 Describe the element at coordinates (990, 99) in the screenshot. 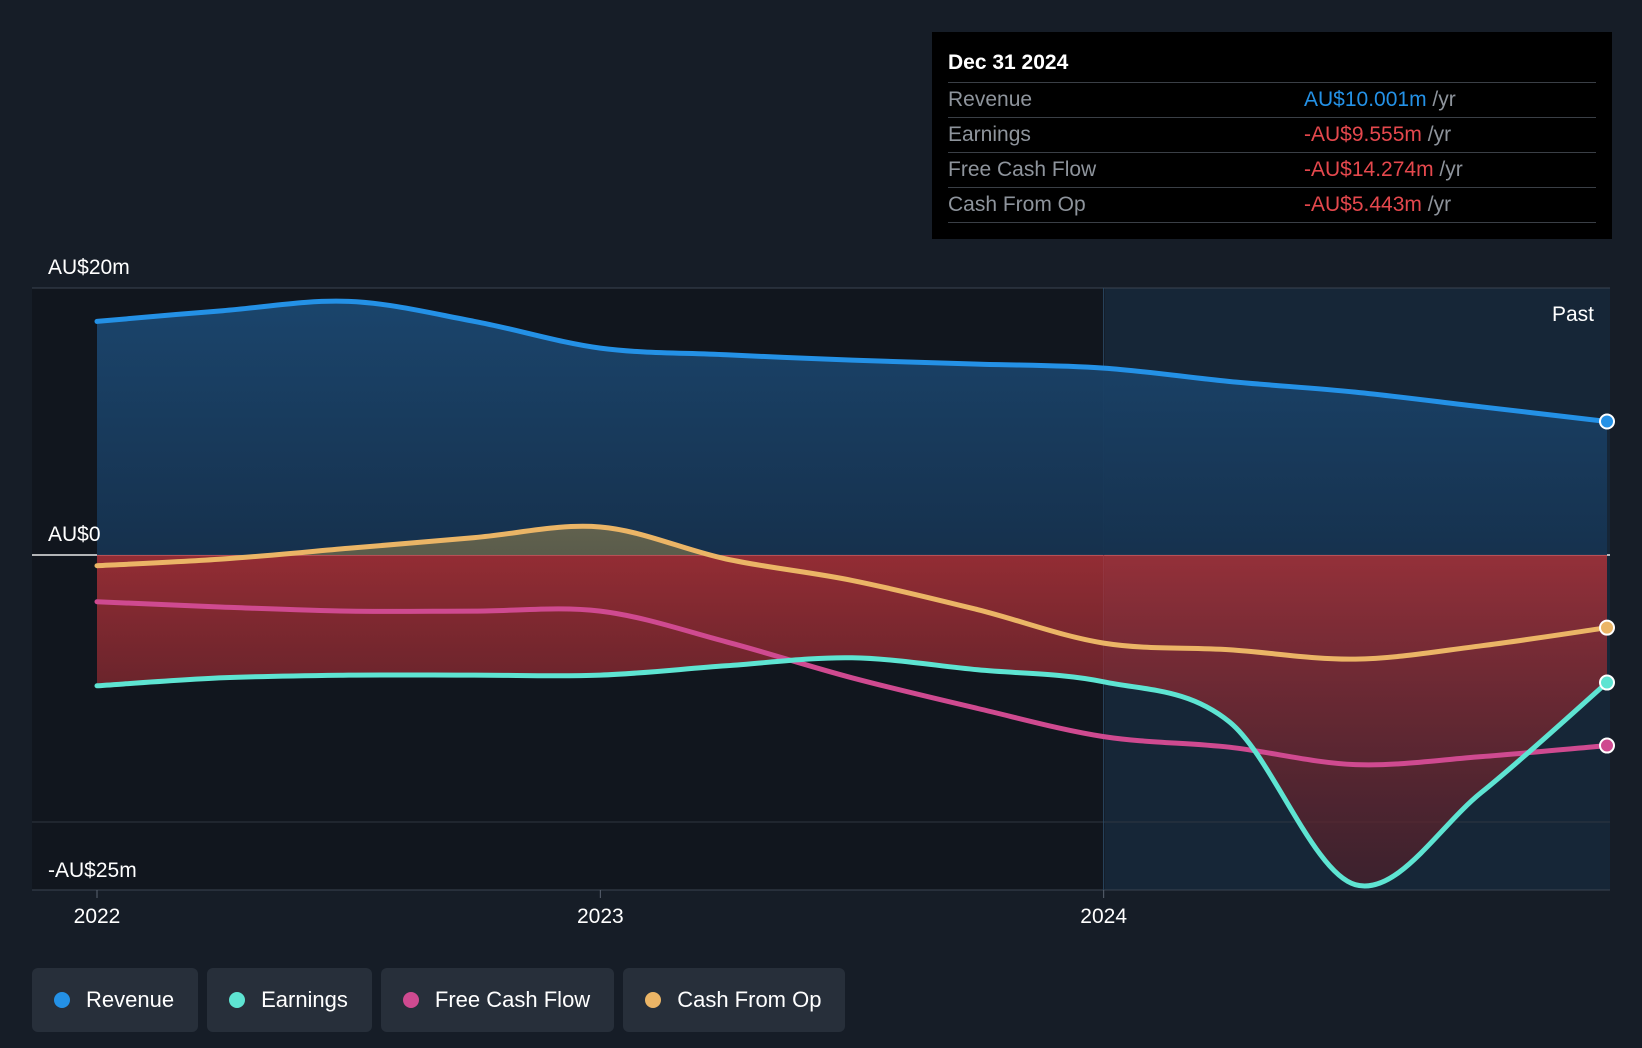

I see `tooltip-label: Revenue` at that location.